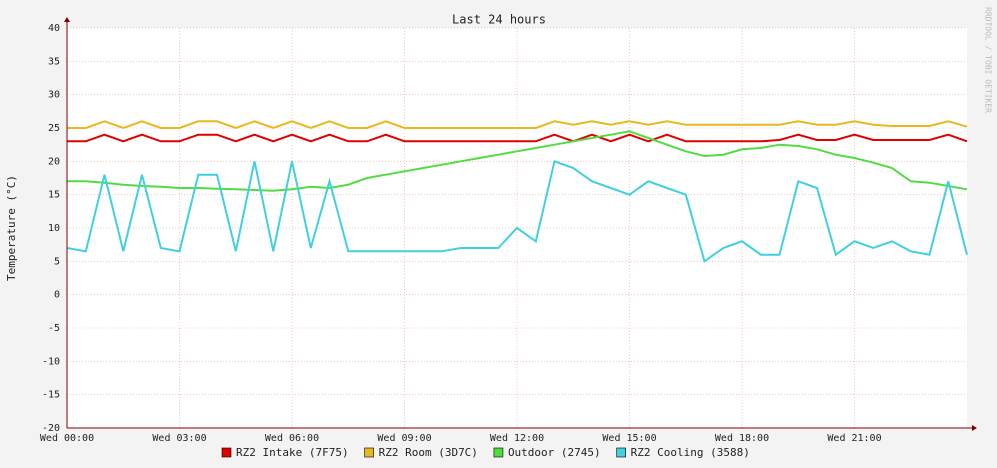 The height and width of the screenshot is (468, 997). What do you see at coordinates (67, 19) in the screenshot?
I see `y-arrow` at bounding box center [67, 19].